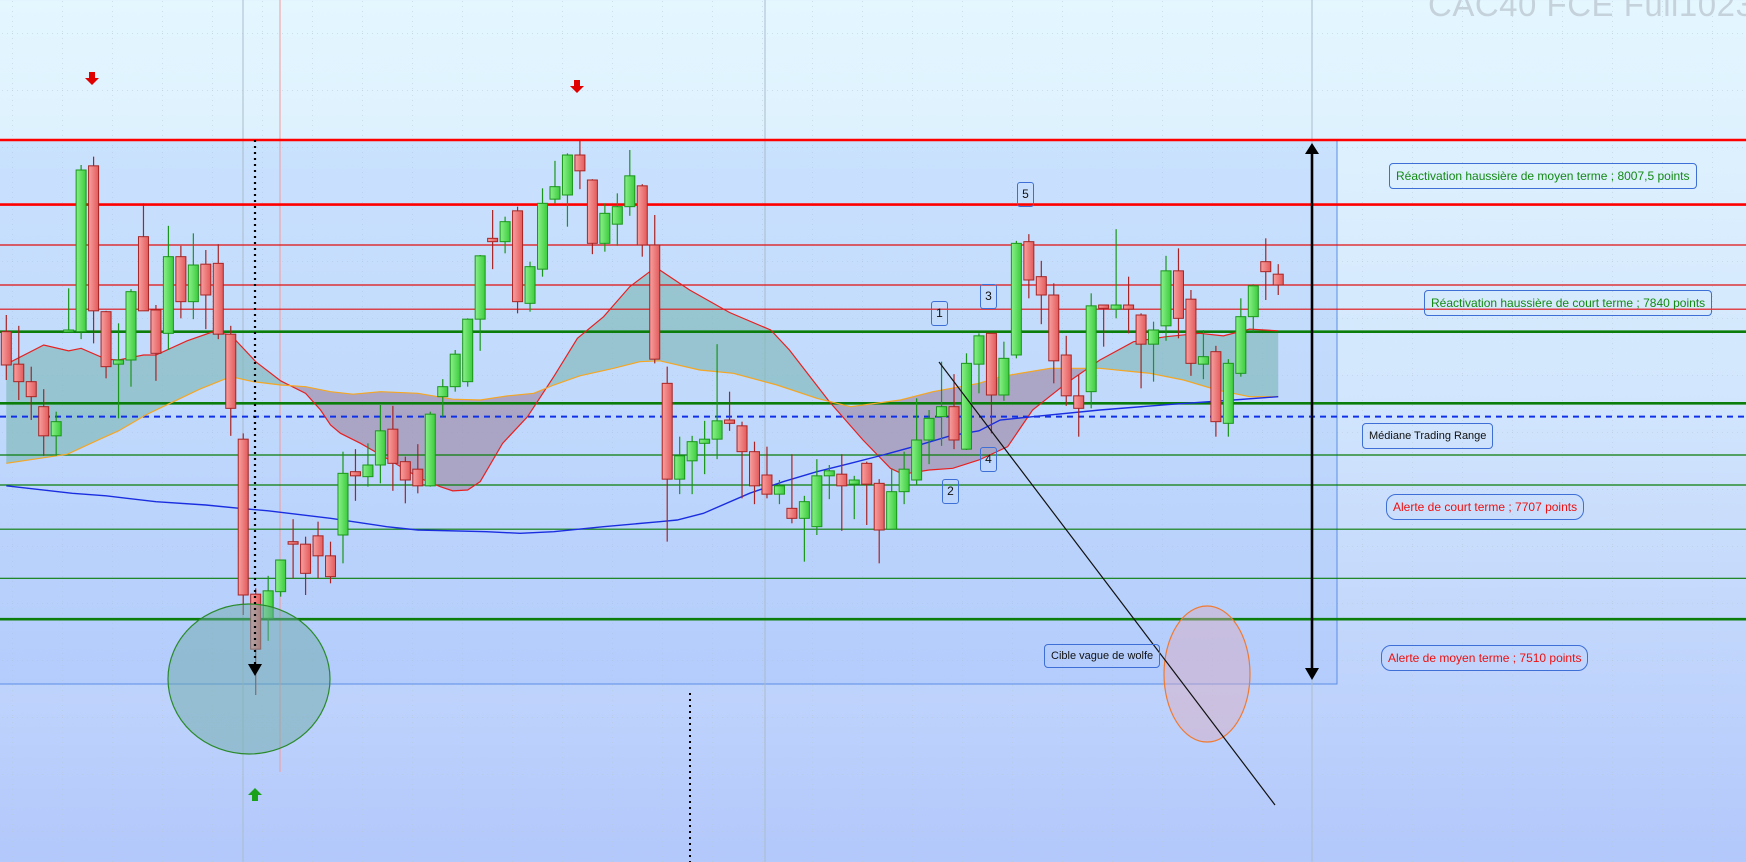  I want to click on range-arrow, so click(1312, 411).